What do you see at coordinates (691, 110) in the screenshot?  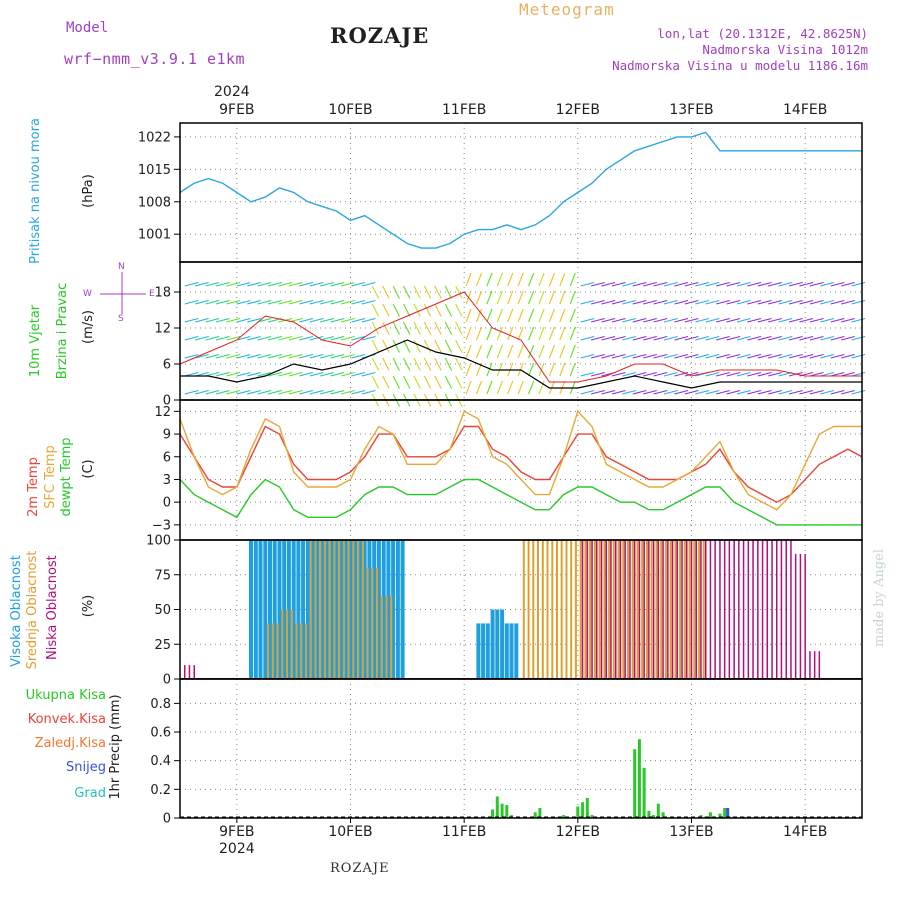 I see `top-day-label-4: 13FEB` at bounding box center [691, 110].